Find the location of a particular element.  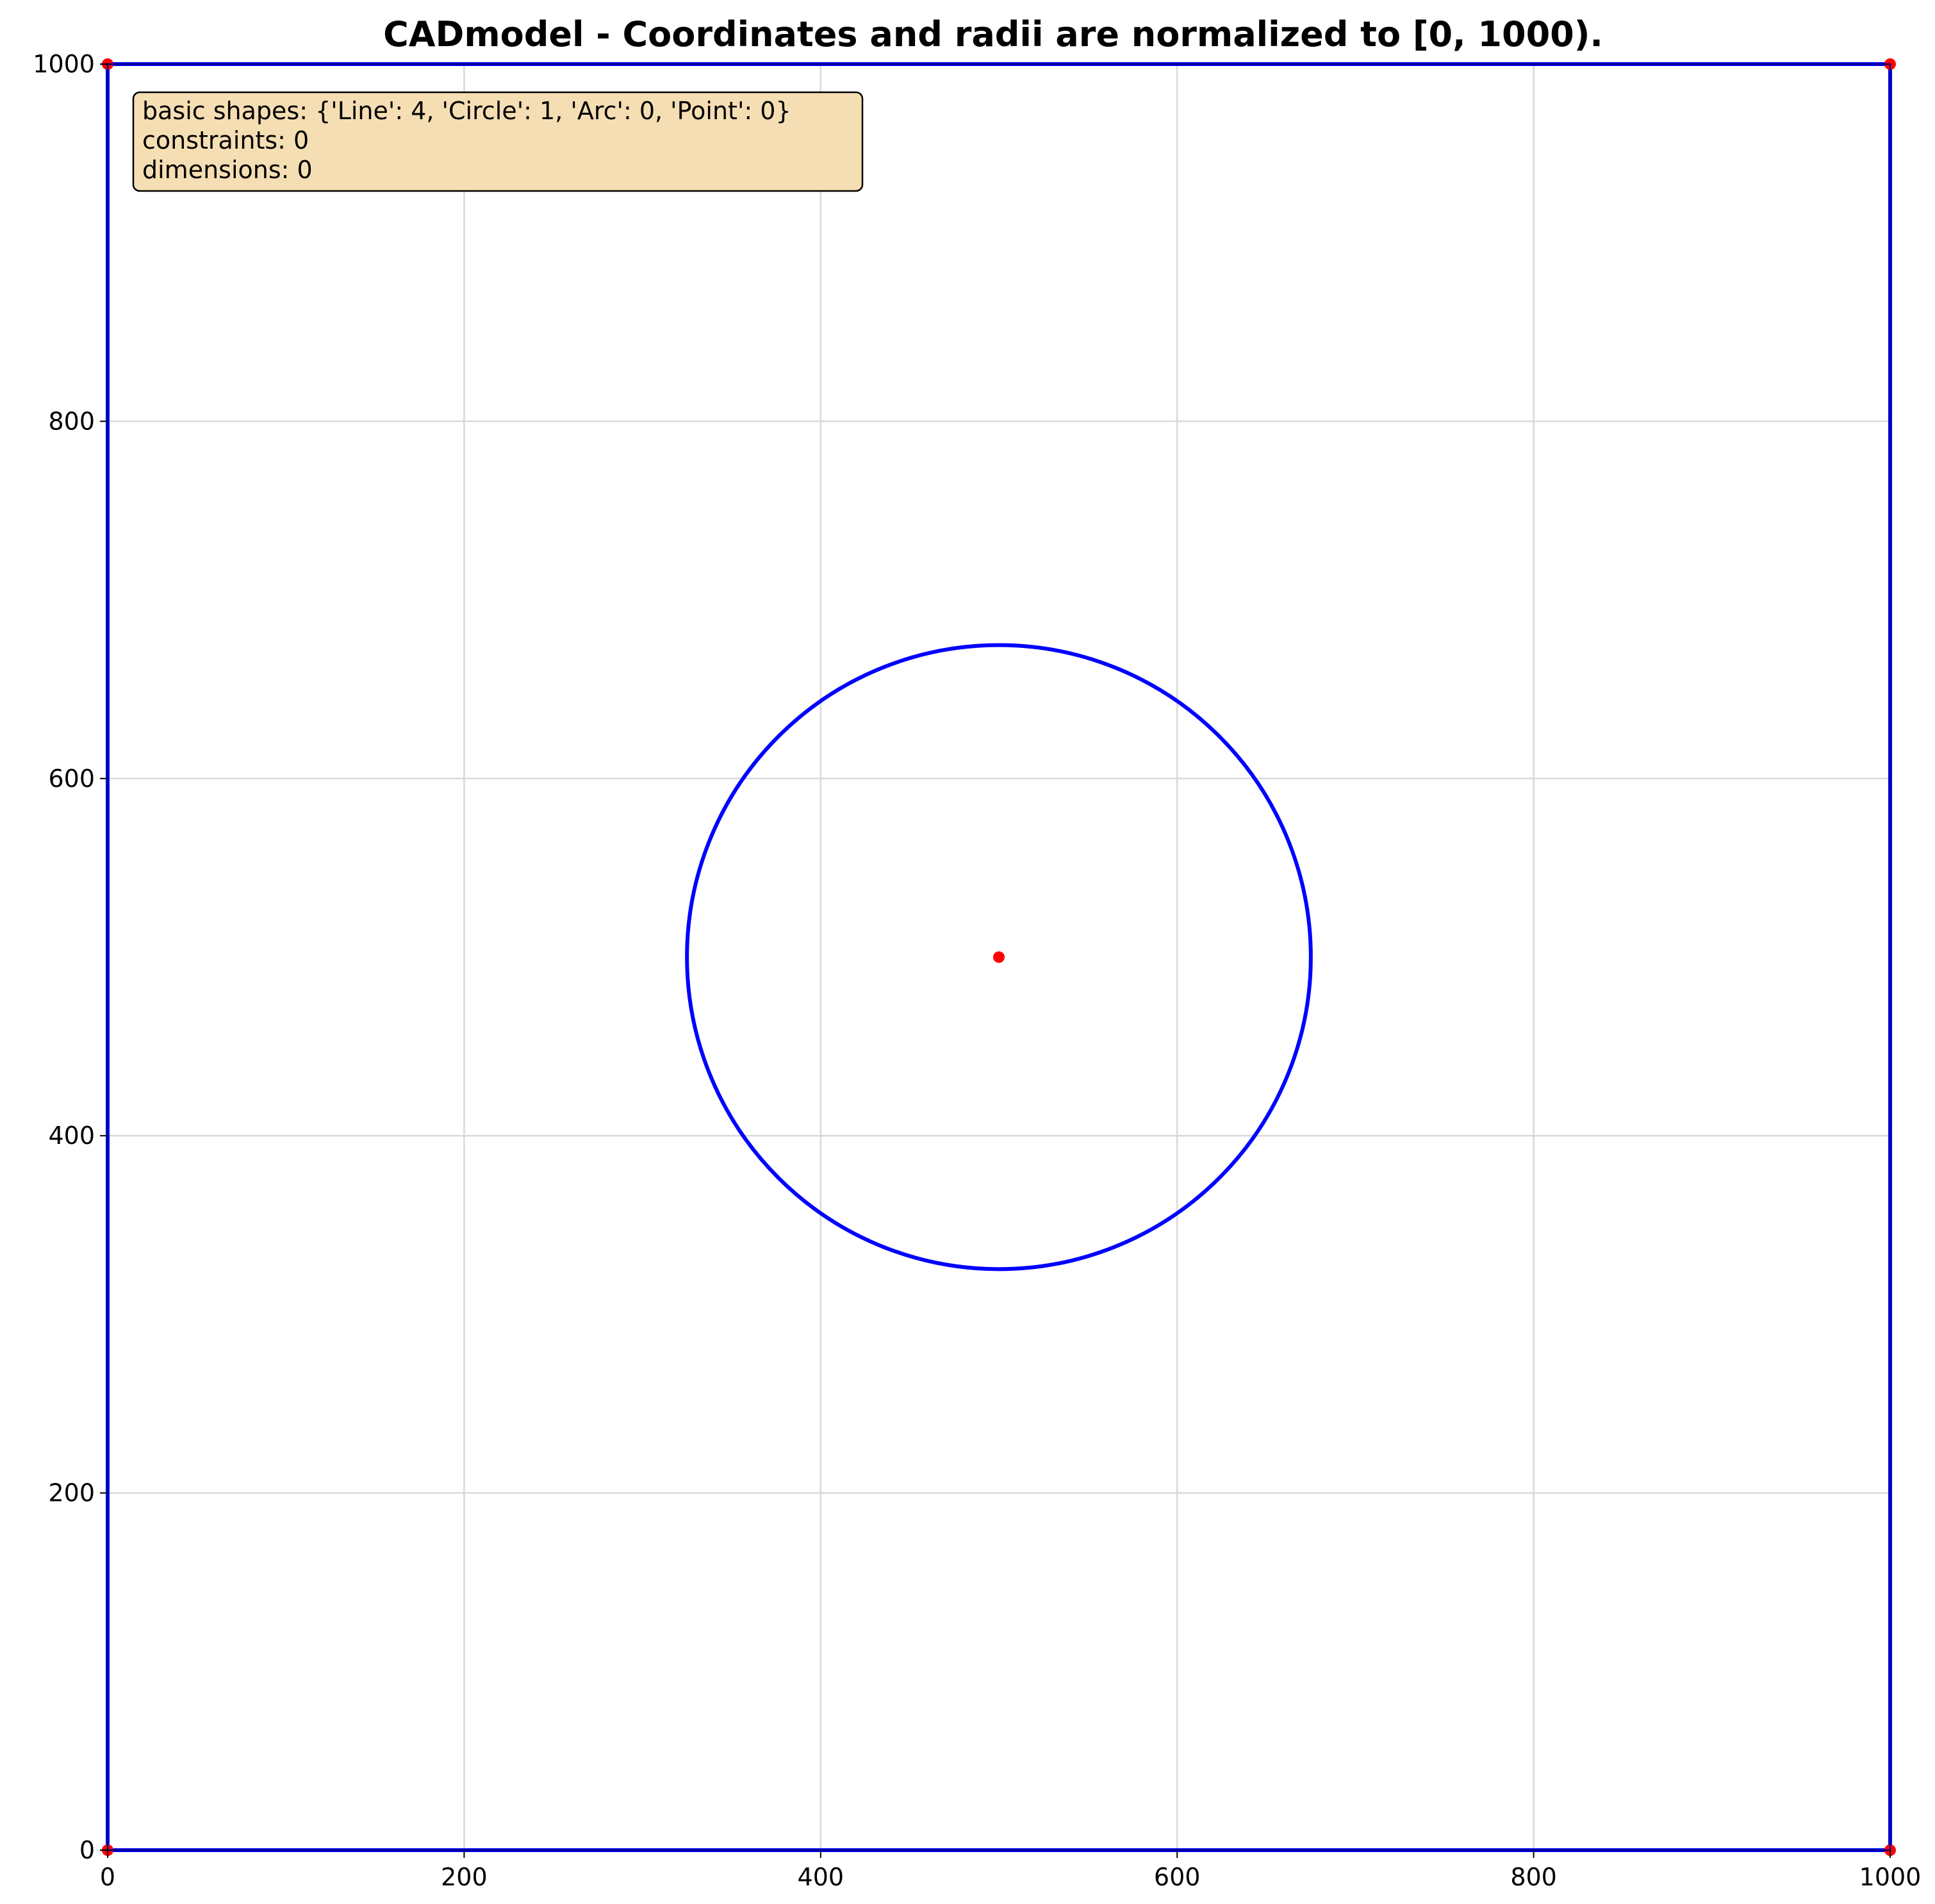

info-box-background is located at coordinates (498, 141).